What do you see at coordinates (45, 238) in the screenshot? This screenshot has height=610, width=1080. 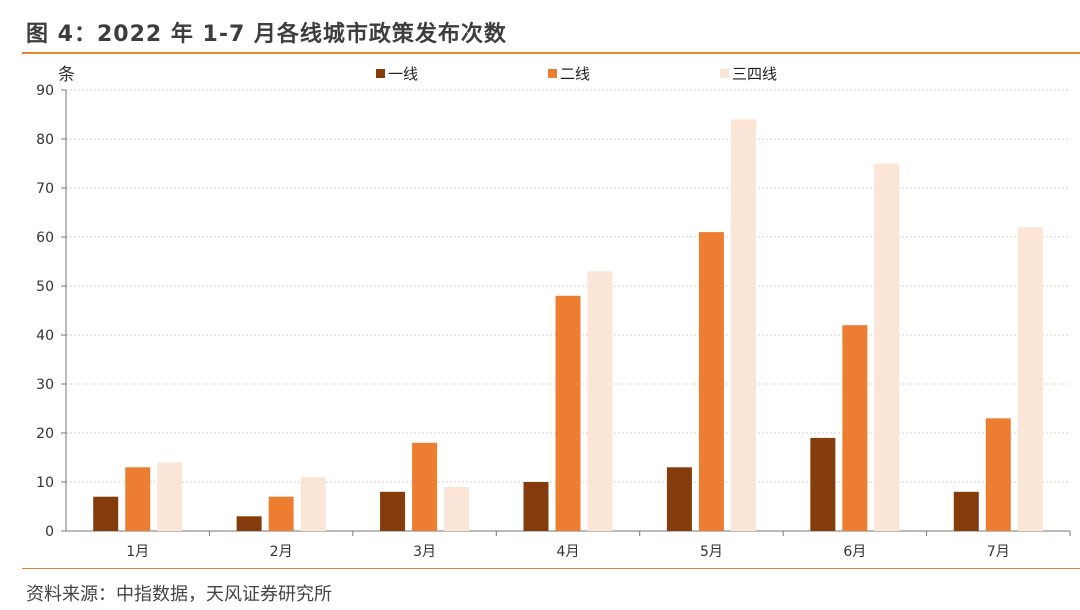 I see `y-tick-label: 60` at bounding box center [45, 238].